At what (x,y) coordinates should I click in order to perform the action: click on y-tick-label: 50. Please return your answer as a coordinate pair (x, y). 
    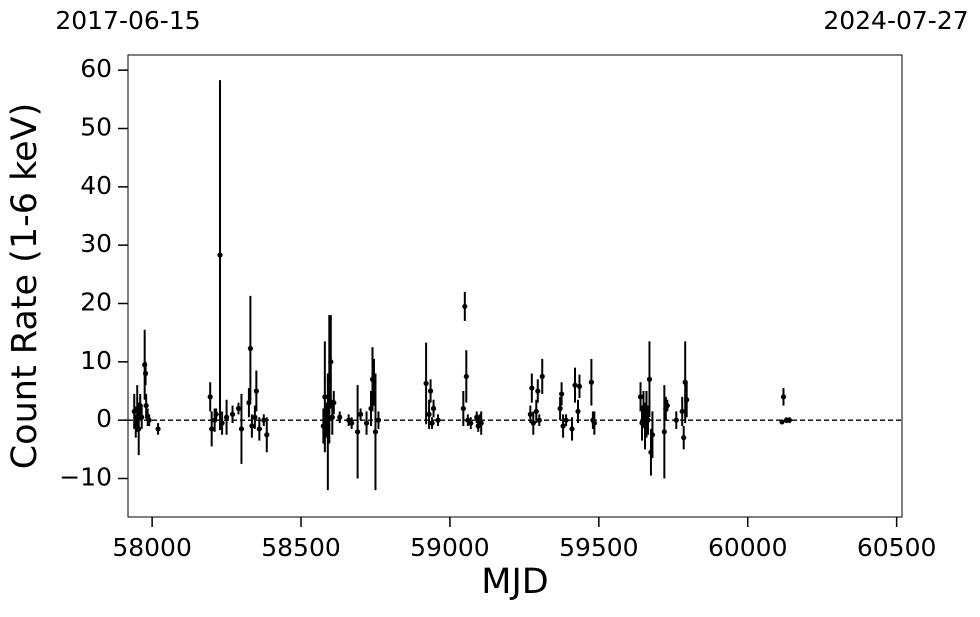
    Looking at the image, I should click on (96, 127).